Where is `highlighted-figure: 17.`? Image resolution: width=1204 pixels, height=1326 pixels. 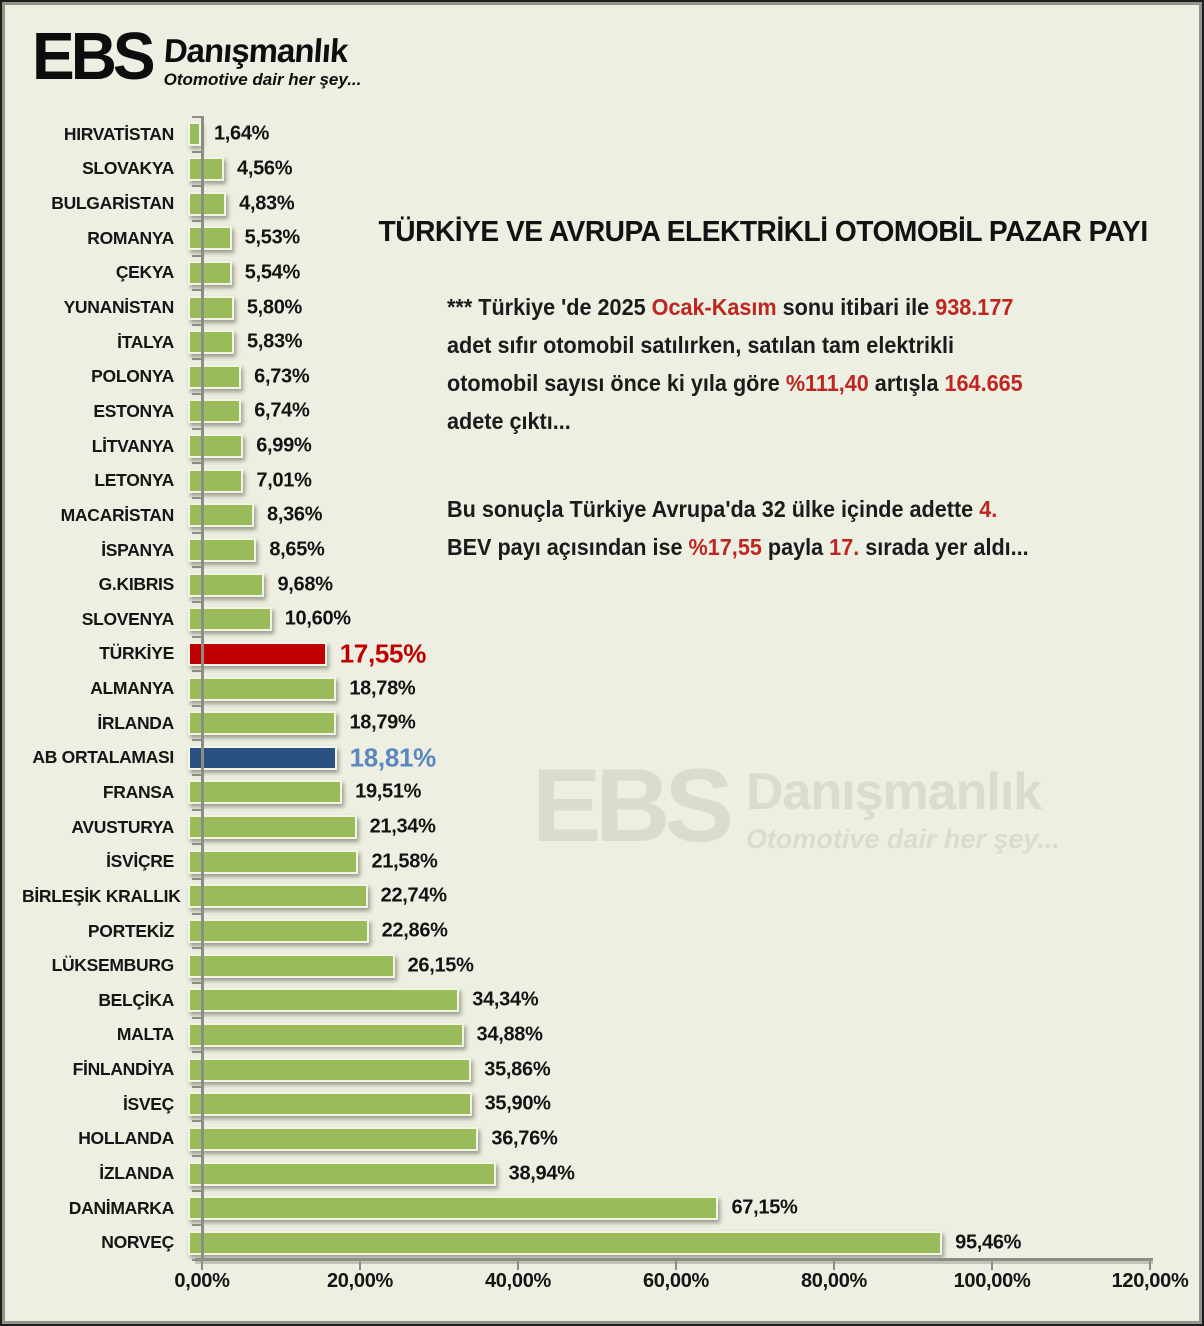 highlighted-figure: 17. is located at coordinates (844, 547).